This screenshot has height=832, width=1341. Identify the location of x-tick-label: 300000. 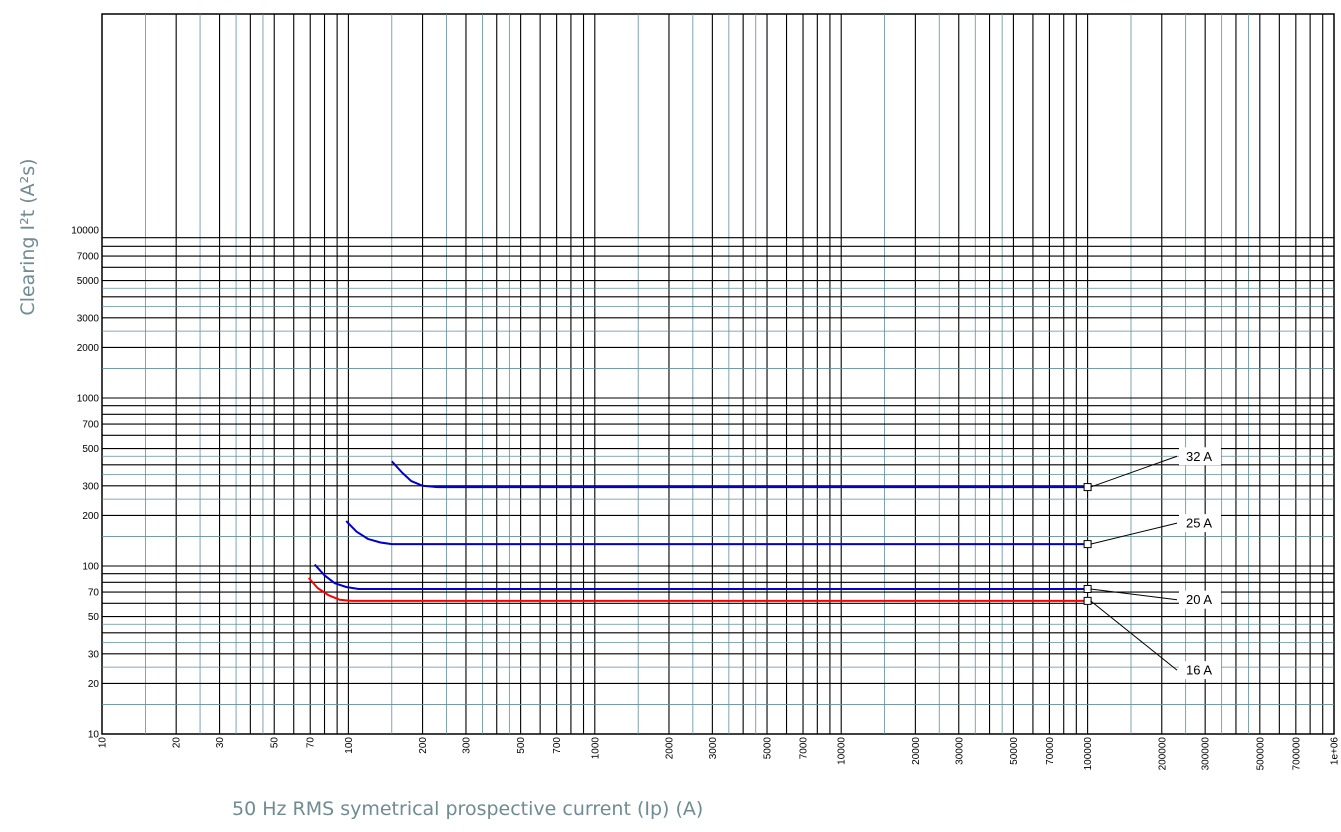
(1206, 754).